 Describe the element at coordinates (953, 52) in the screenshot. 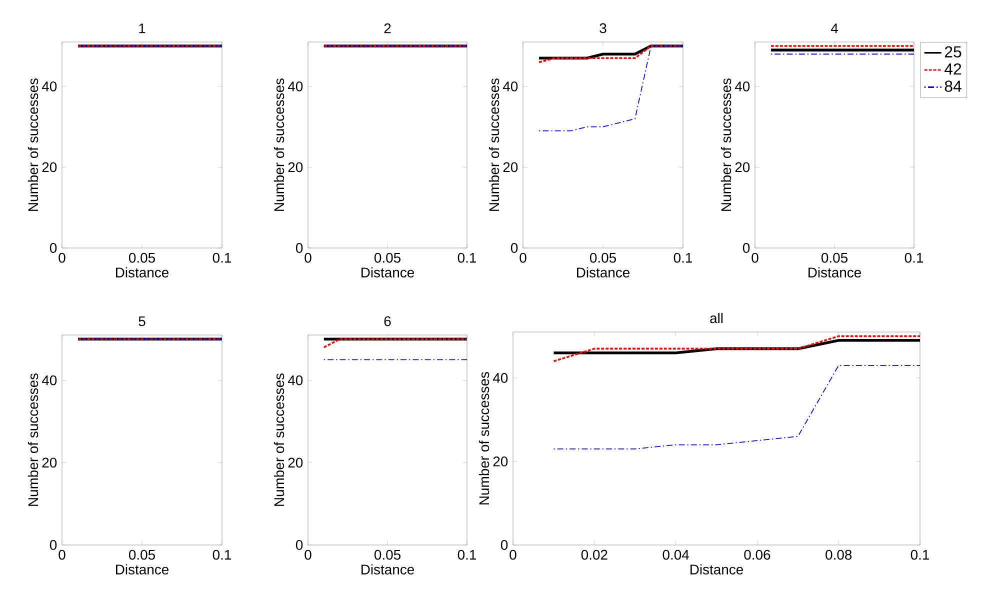

I see `legend-label: 25` at that location.